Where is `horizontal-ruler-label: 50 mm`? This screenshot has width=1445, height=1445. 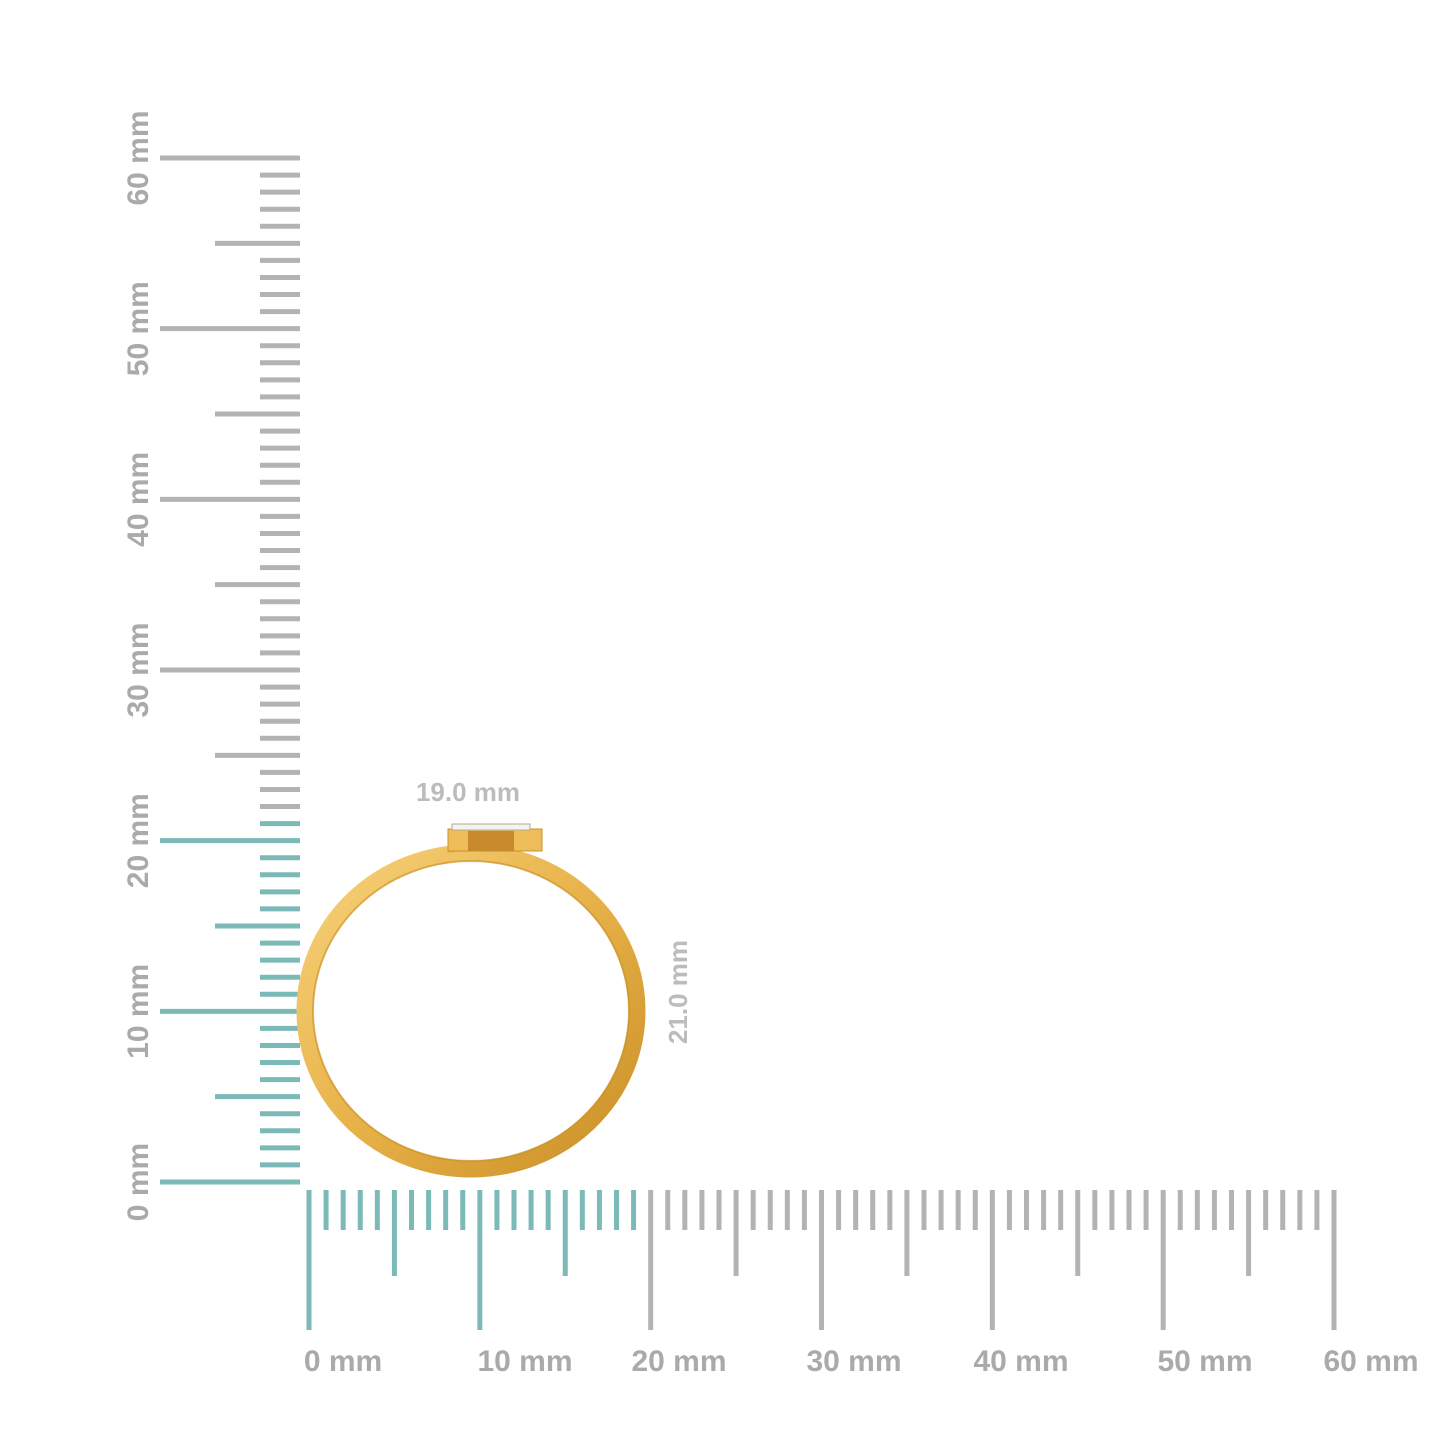 horizontal-ruler-label: 50 mm is located at coordinates (1204, 1361).